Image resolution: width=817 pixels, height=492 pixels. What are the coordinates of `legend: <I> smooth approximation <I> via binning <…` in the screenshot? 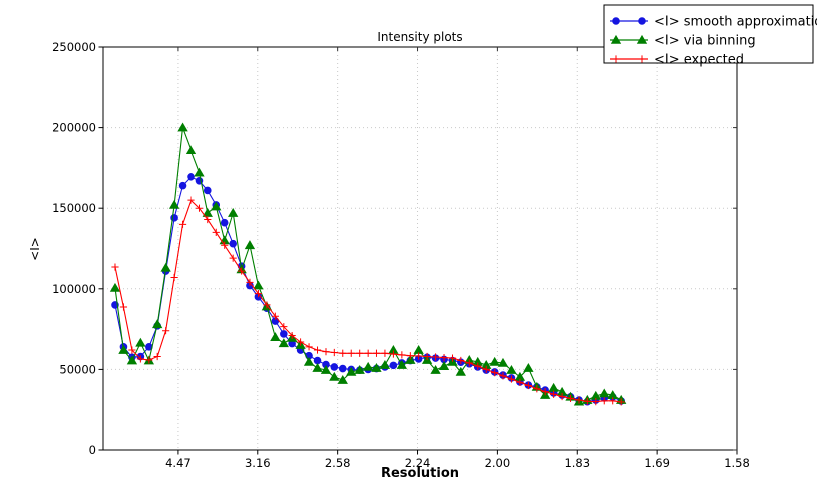 It's located at (710, 36).